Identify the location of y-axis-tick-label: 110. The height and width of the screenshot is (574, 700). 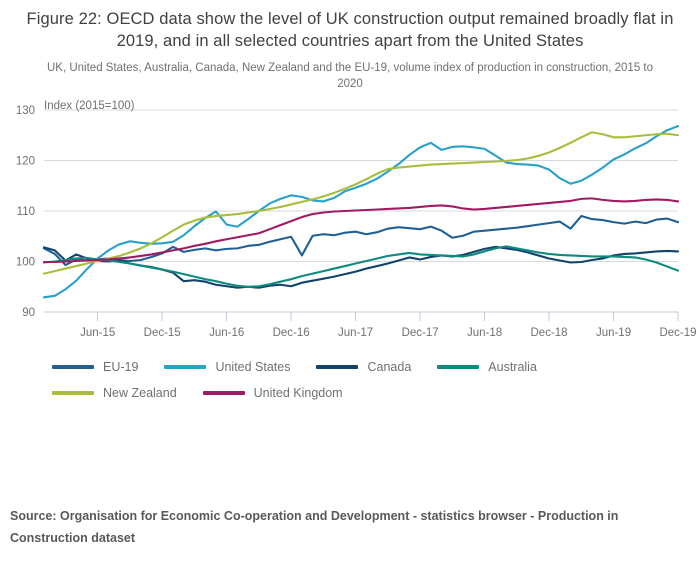
(26, 212).